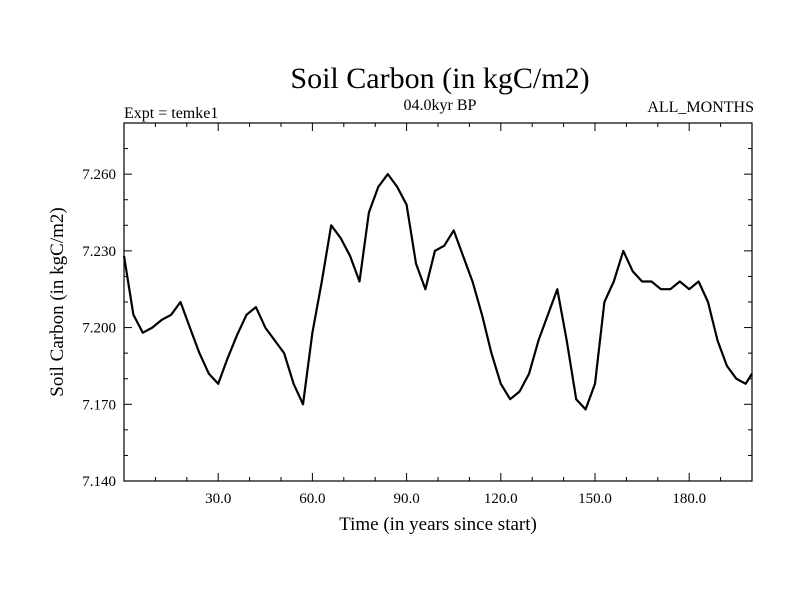 This screenshot has height=605, width=800. What do you see at coordinates (406, 499) in the screenshot?
I see `x-tick-label: 90.0` at bounding box center [406, 499].